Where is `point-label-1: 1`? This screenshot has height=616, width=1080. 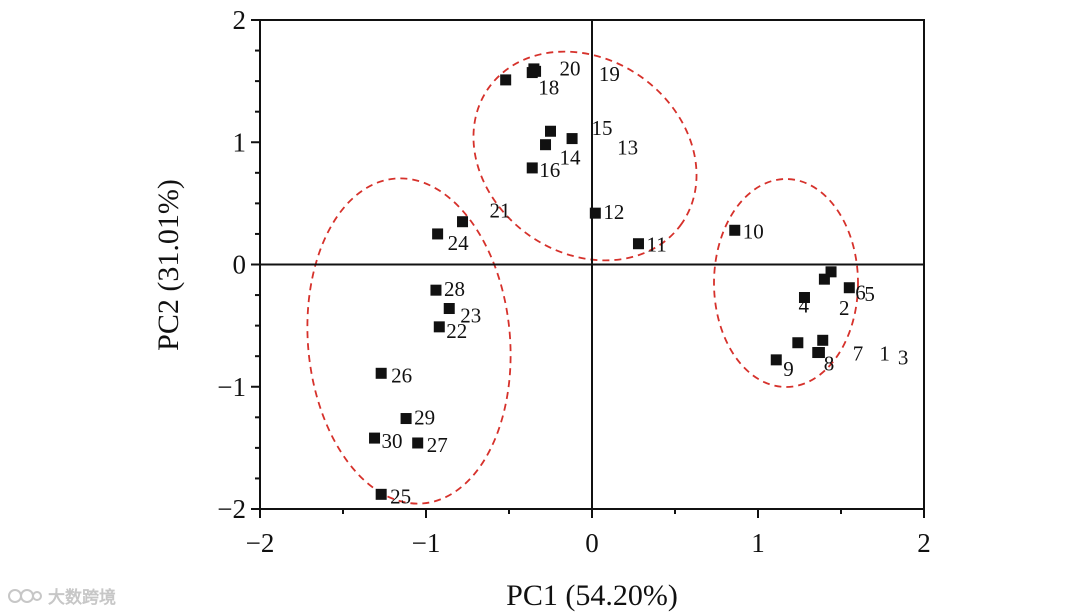
point-label-1: 1 is located at coordinates (884, 354).